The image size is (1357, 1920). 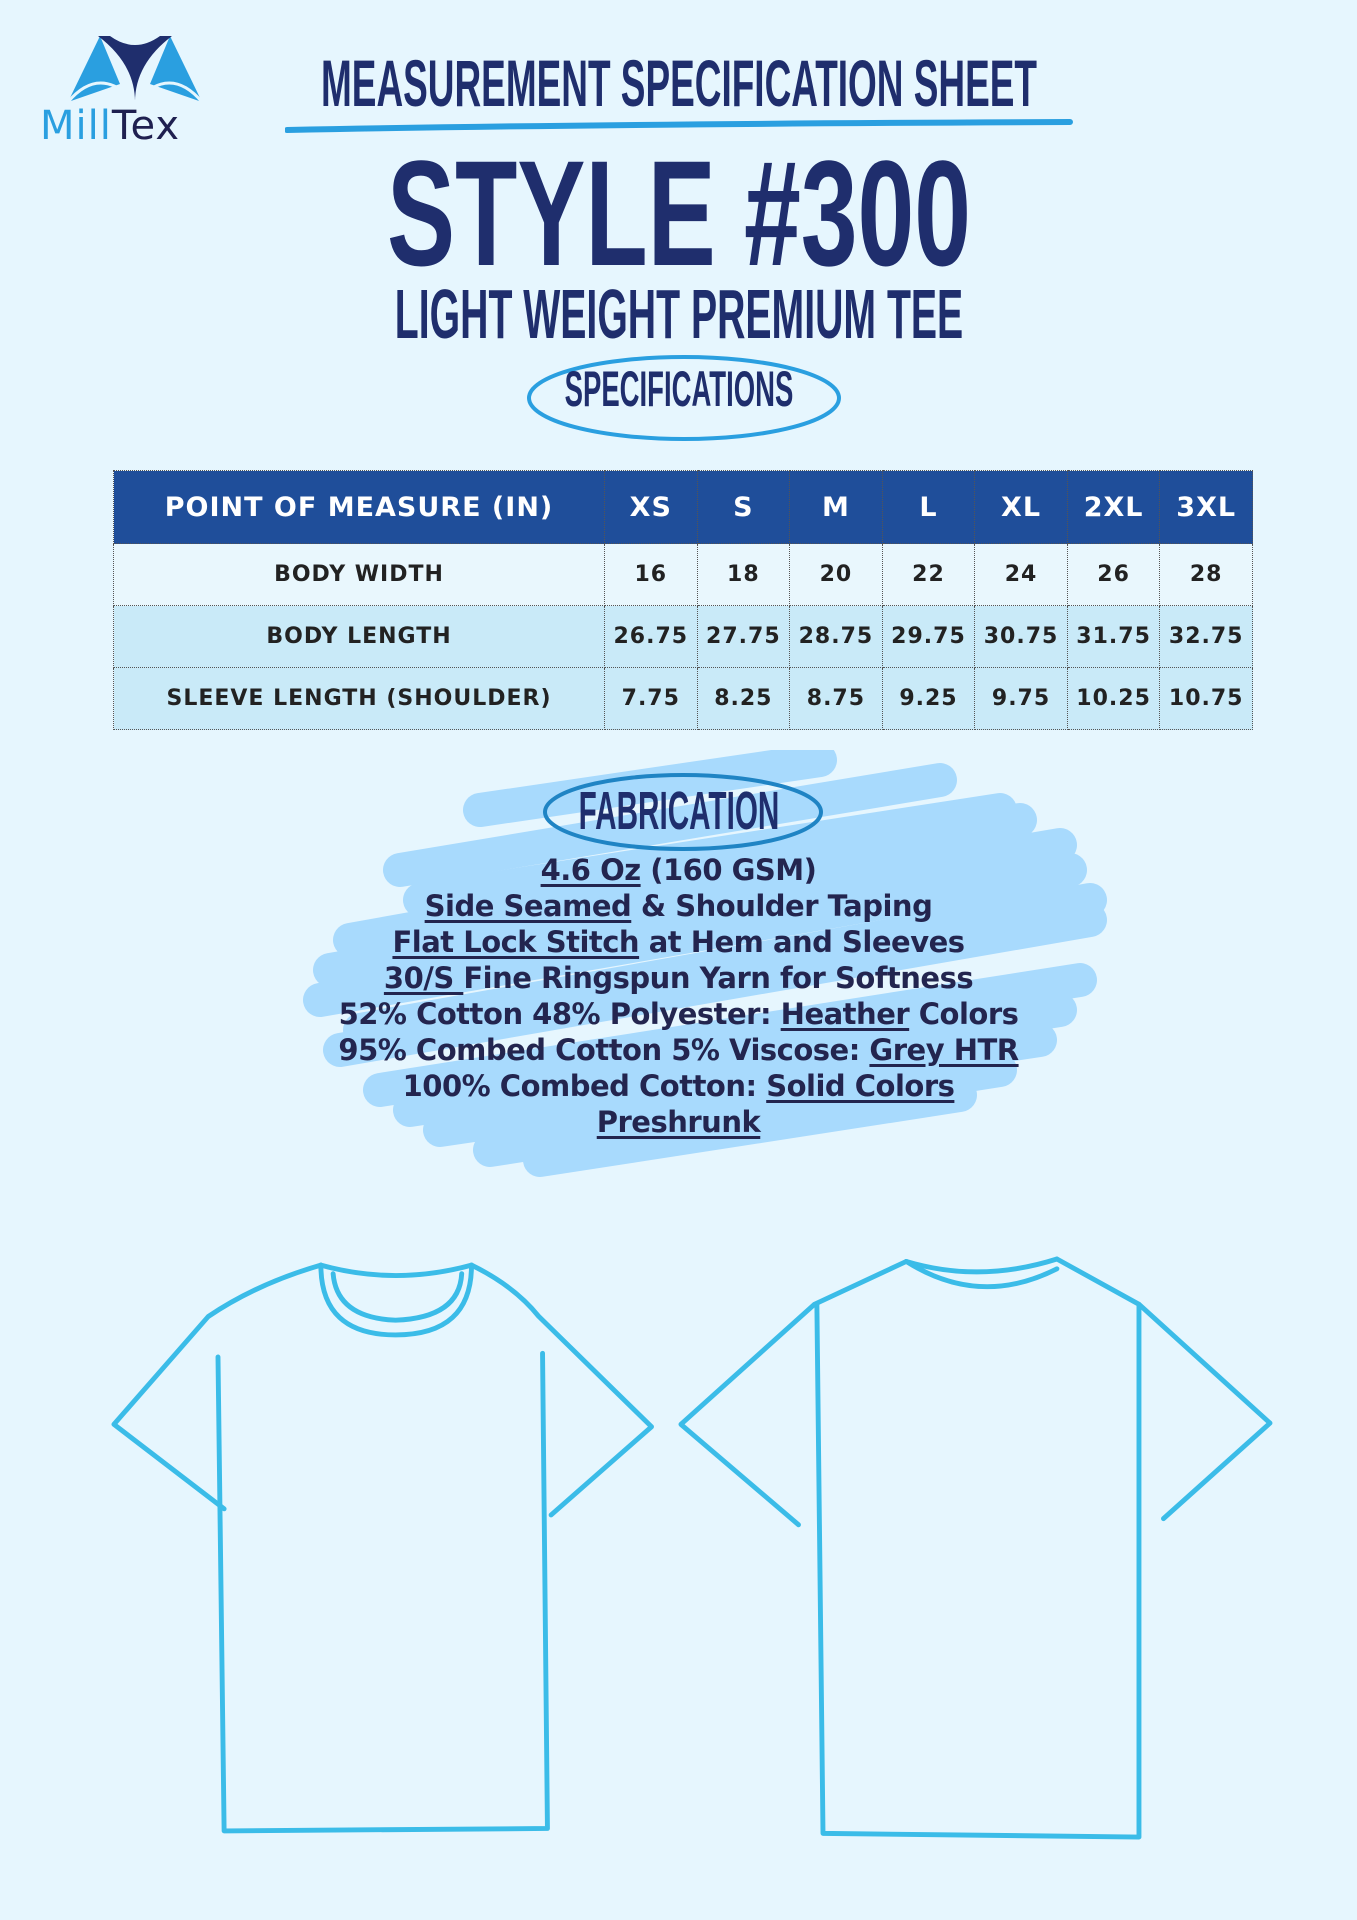 What do you see at coordinates (1021, 698) in the screenshot?
I see `measure-value-cell: 9.75` at bounding box center [1021, 698].